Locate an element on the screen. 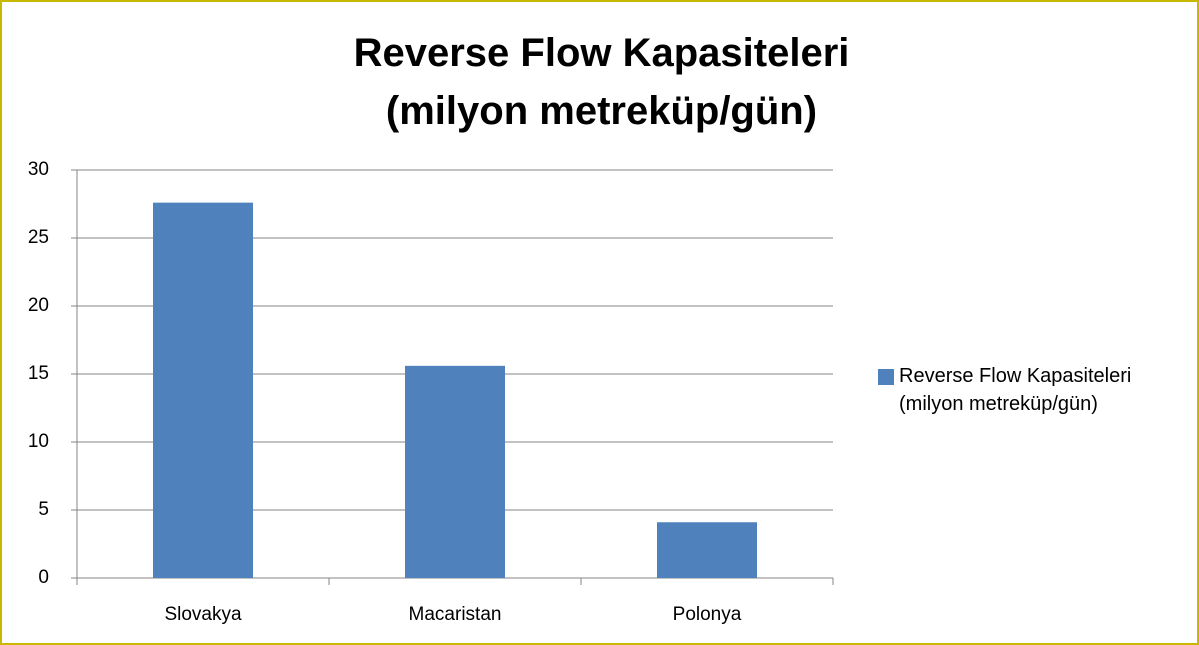 The width and height of the screenshot is (1199, 645). y-tick-label: 30 is located at coordinates (38, 169).